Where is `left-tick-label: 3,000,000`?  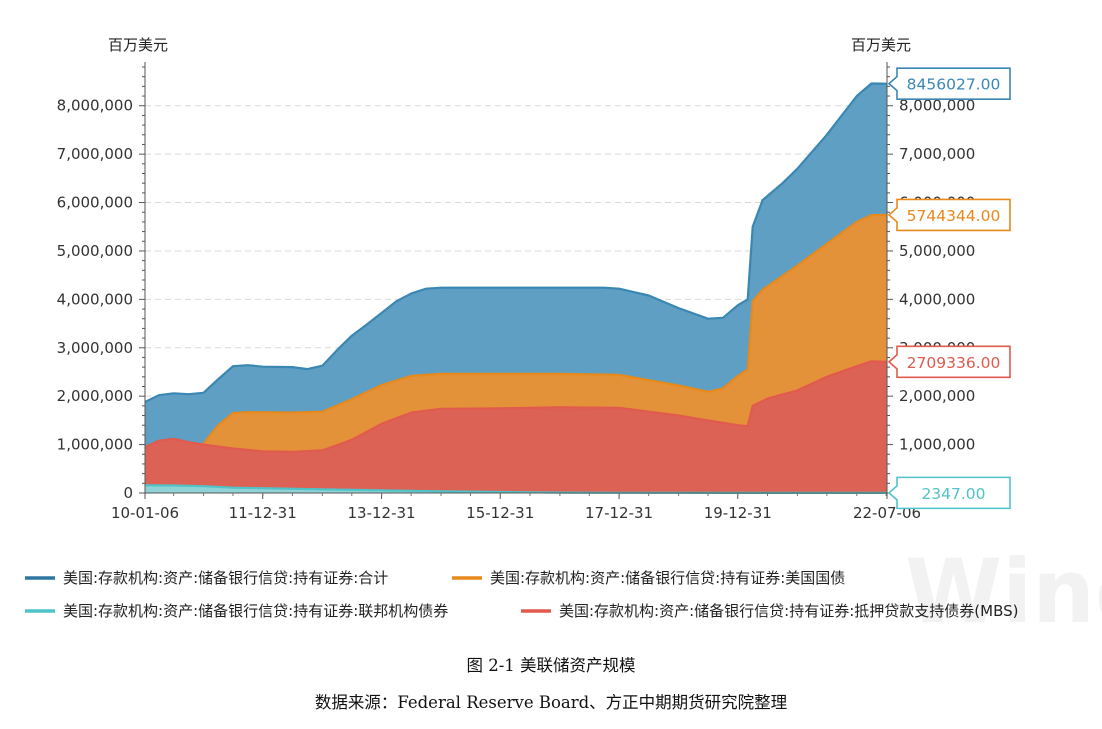 left-tick-label: 3,000,000 is located at coordinates (95, 348).